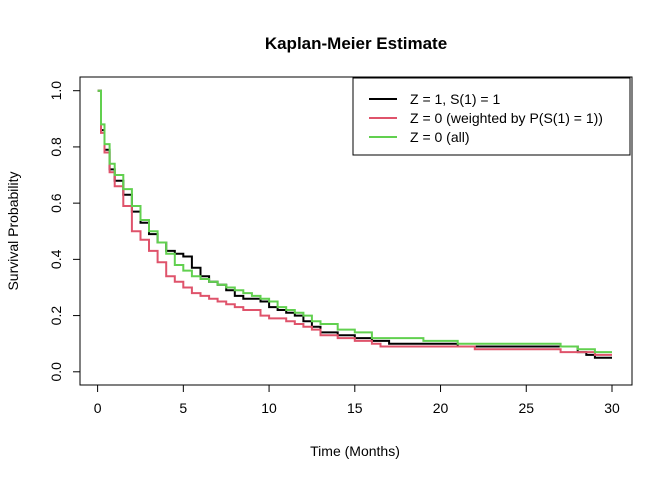 This screenshot has height=480, width=672. What do you see at coordinates (355, 451) in the screenshot?
I see `x-axis-label: Time (Months)` at bounding box center [355, 451].